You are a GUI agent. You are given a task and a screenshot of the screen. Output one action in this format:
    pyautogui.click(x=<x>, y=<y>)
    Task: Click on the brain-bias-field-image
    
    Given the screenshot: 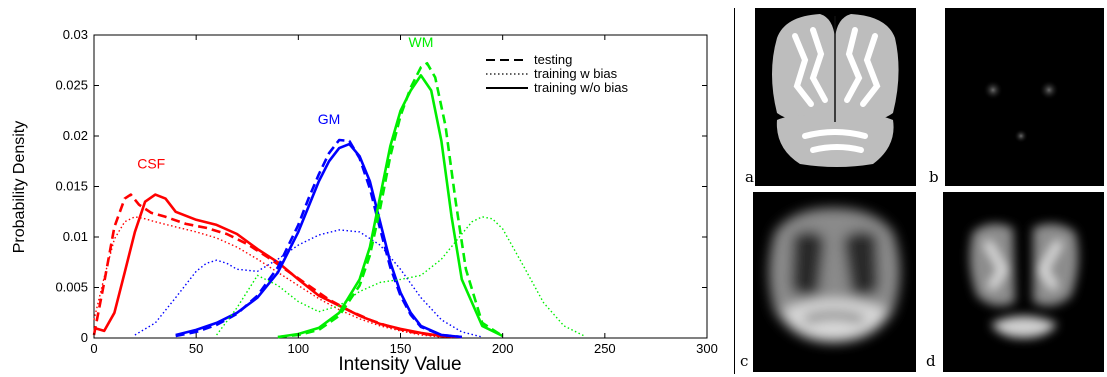 What is the action you would take?
    pyautogui.click(x=1024, y=97)
    